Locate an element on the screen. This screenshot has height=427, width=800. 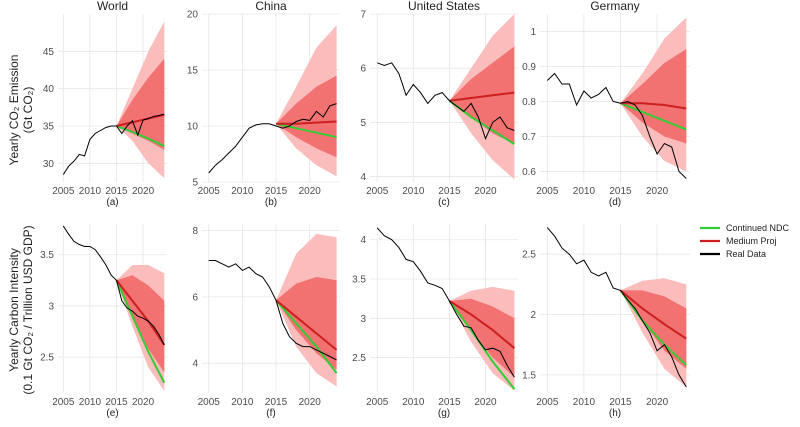
panel-title: World is located at coordinates (112, 6).